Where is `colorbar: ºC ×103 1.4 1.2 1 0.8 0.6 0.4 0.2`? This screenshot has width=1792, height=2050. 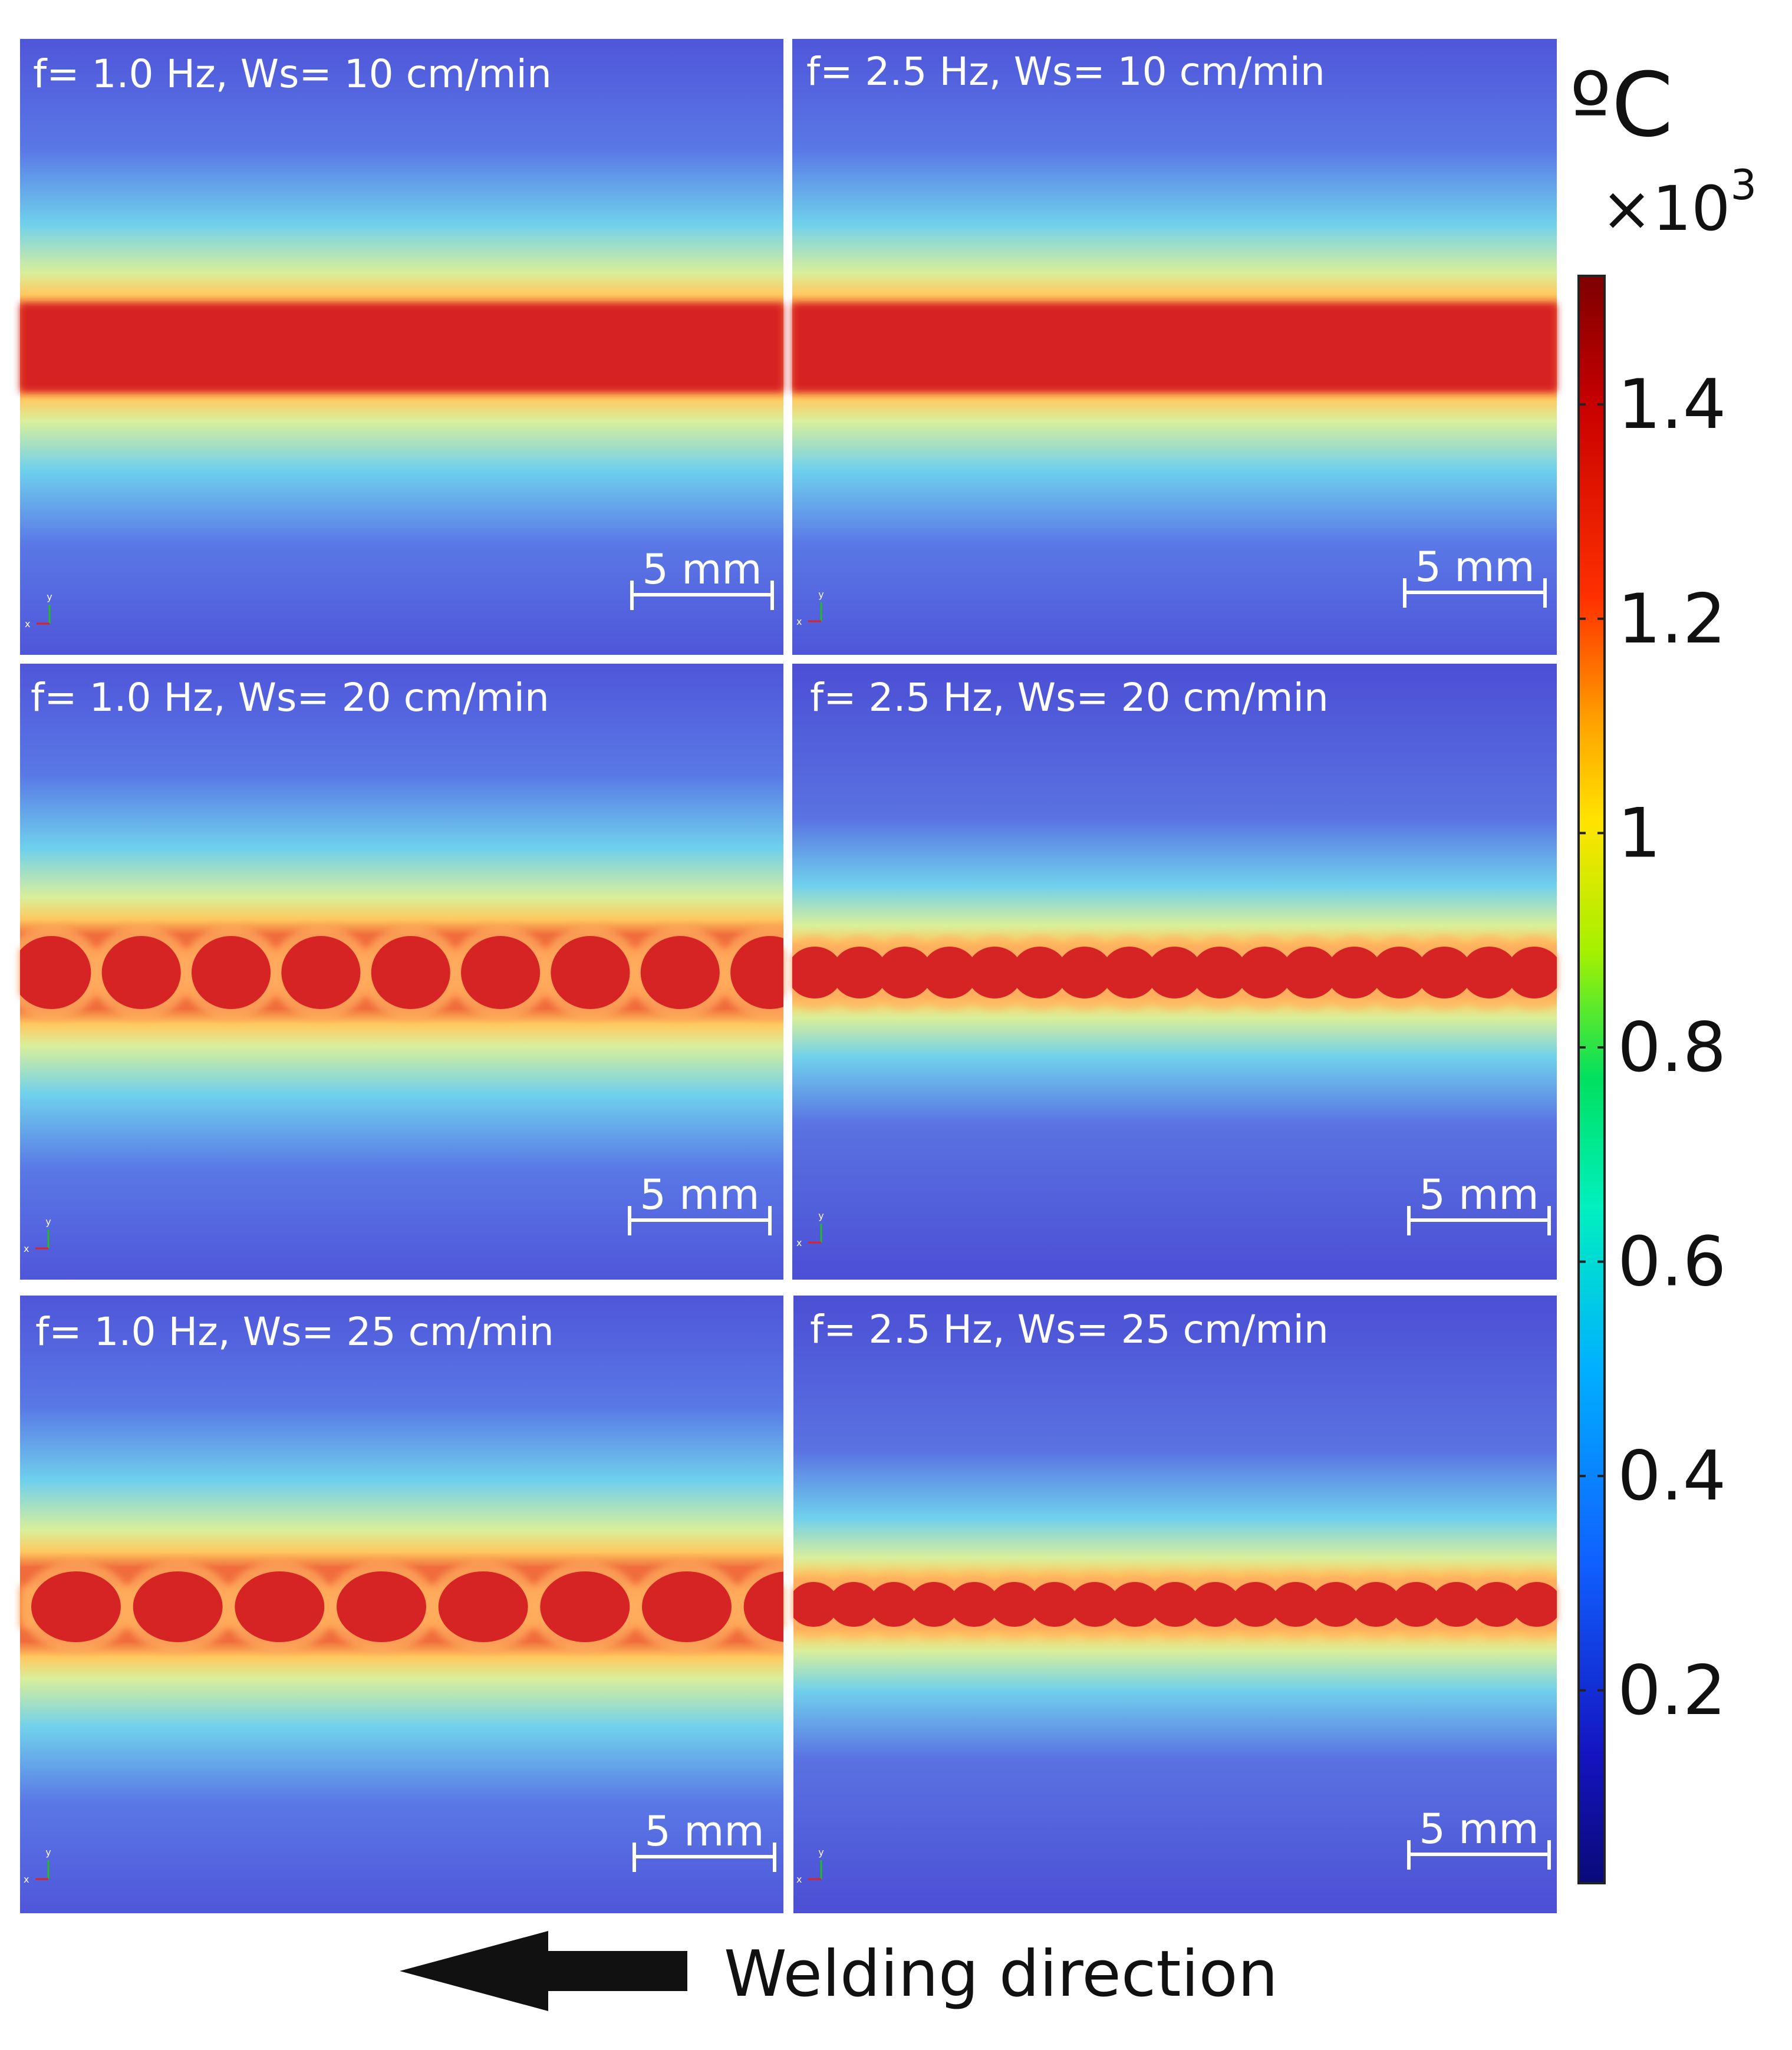 colorbar: ºC ×103 1.4 1.2 1 0.8 0.6 0.4 0.2 is located at coordinates (1663, 969).